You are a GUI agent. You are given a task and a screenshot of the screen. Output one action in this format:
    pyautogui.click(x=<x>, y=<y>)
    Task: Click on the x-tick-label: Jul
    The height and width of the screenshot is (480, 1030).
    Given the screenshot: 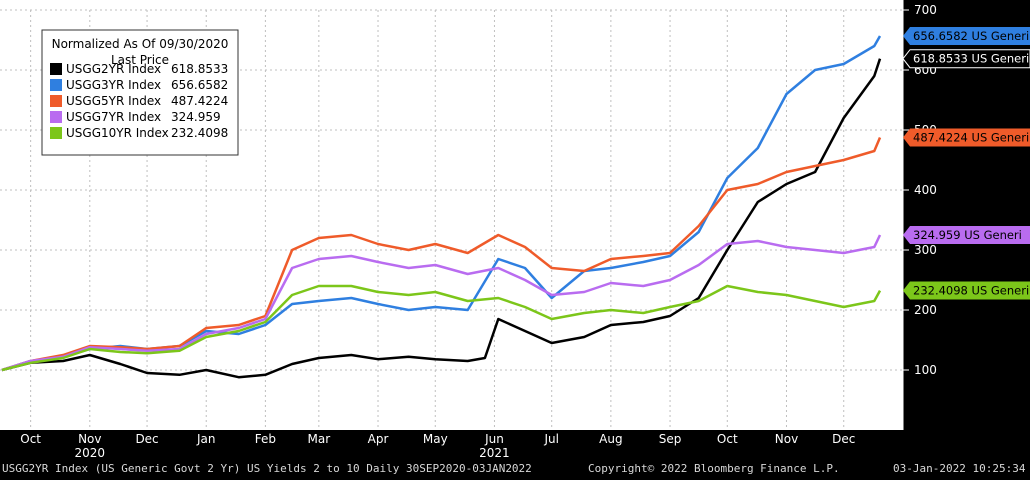 What is the action you would take?
    pyautogui.click(x=550, y=439)
    